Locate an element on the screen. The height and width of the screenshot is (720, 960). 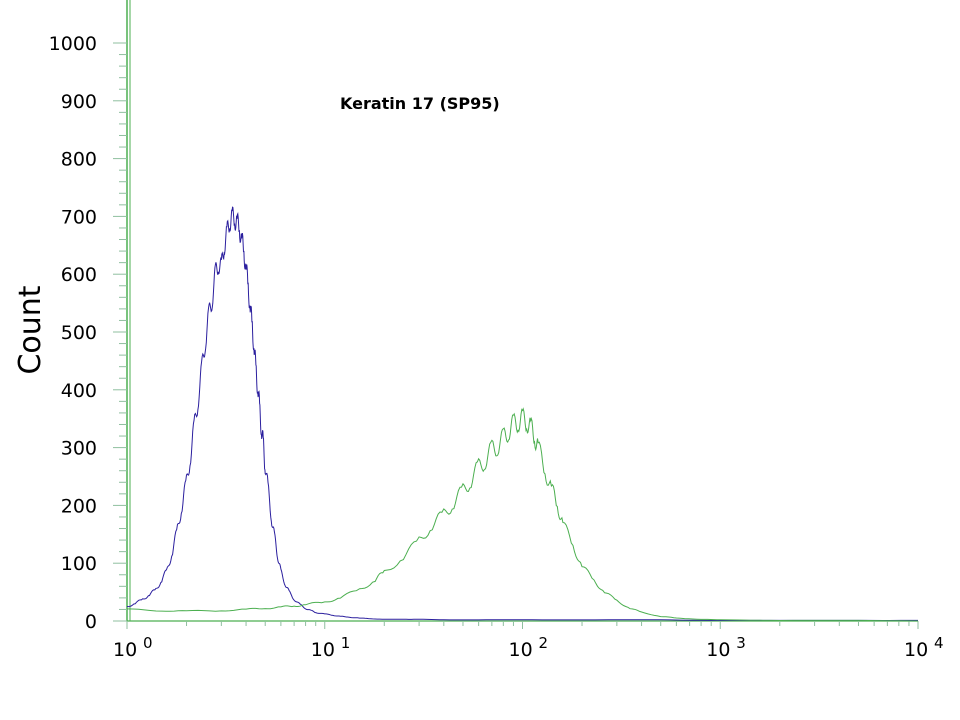
x-tick-exponent: 0 is located at coordinates (148, 643).